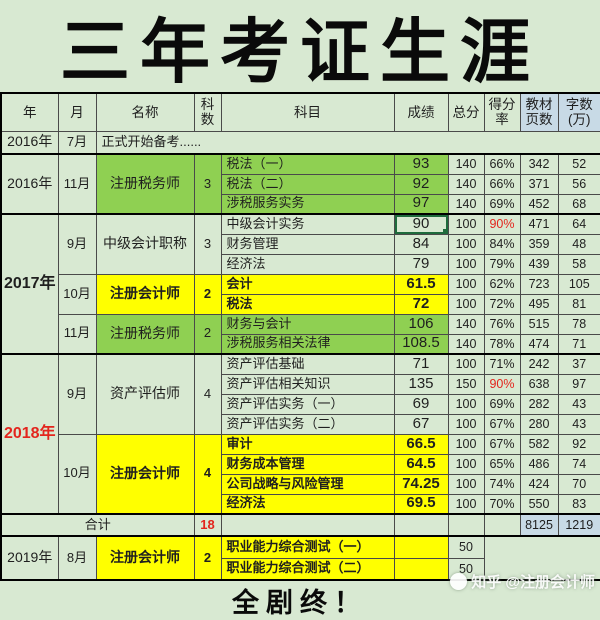 Image resolution: width=600 pixels, height=620 pixels. What do you see at coordinates (578, 264) in the screenshot?
I see `words-cell: 58` at bounding box center [578, 264].